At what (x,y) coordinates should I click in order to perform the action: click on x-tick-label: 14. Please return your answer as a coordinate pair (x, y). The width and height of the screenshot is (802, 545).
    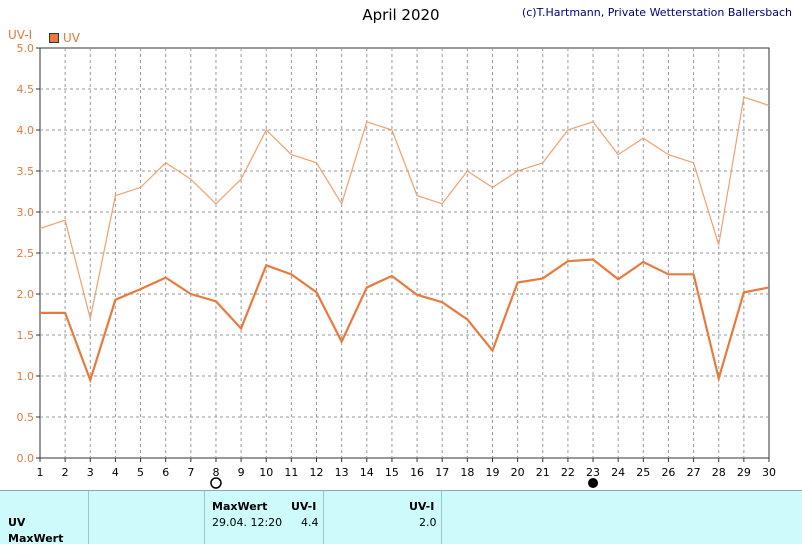
    Looking at the image, I should click on (367, 472).